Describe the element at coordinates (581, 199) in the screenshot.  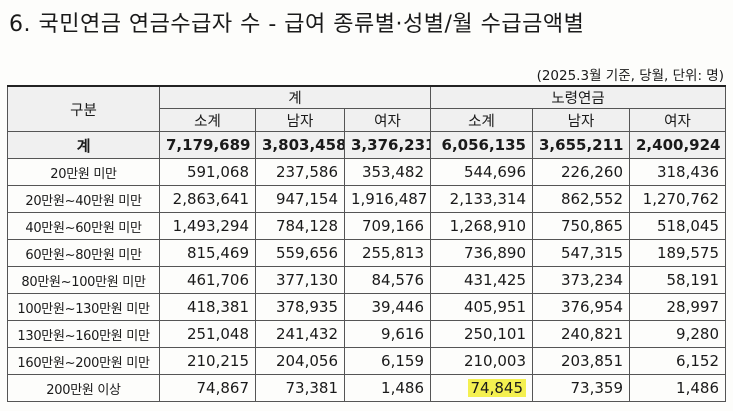
I see `table-cell: 862,552` at that location.